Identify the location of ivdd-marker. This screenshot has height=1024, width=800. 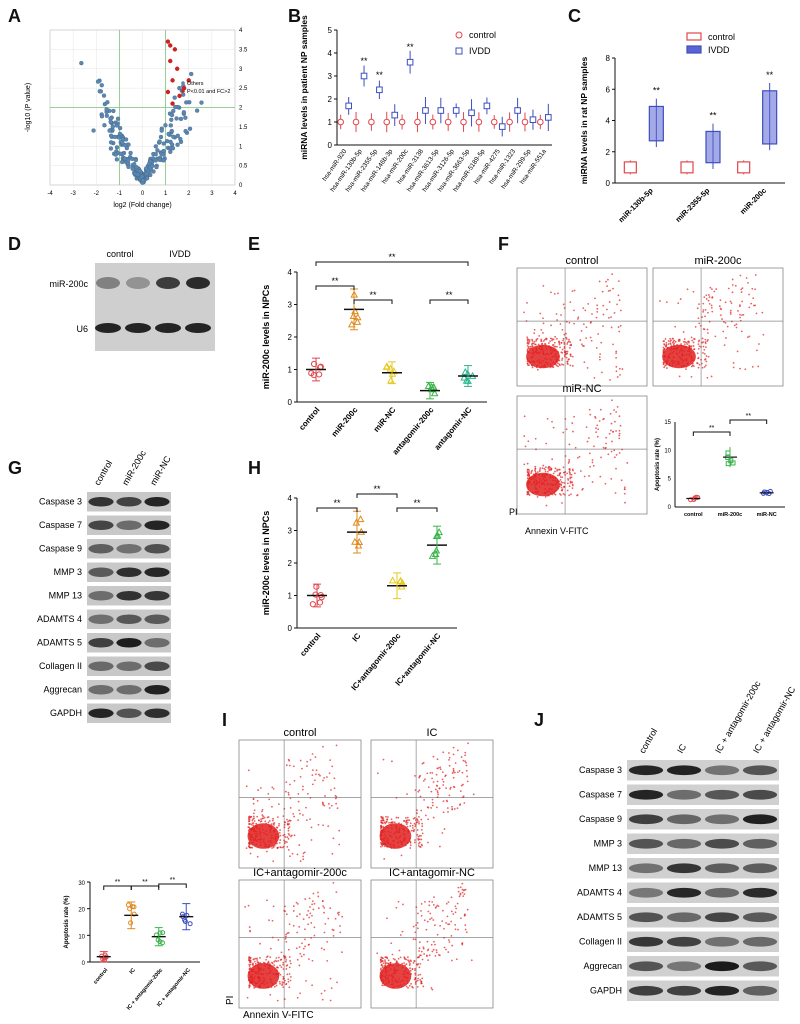
(441, 110).